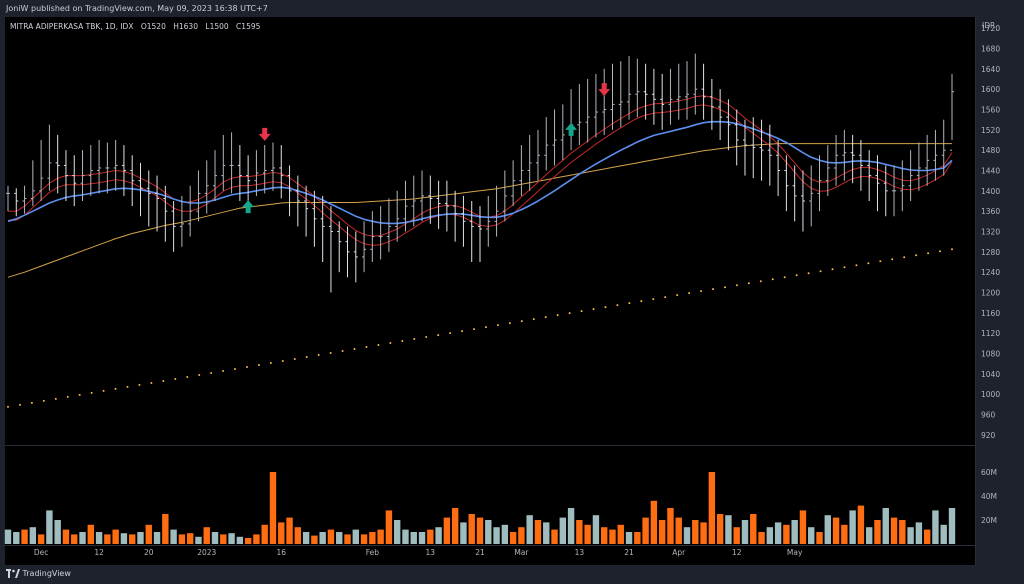 The width and height of the screenshot is (1024, 584). Describe the element at coordinates (990, 272) in the screenshot. I see `price-tick-label: 1240` at that location.